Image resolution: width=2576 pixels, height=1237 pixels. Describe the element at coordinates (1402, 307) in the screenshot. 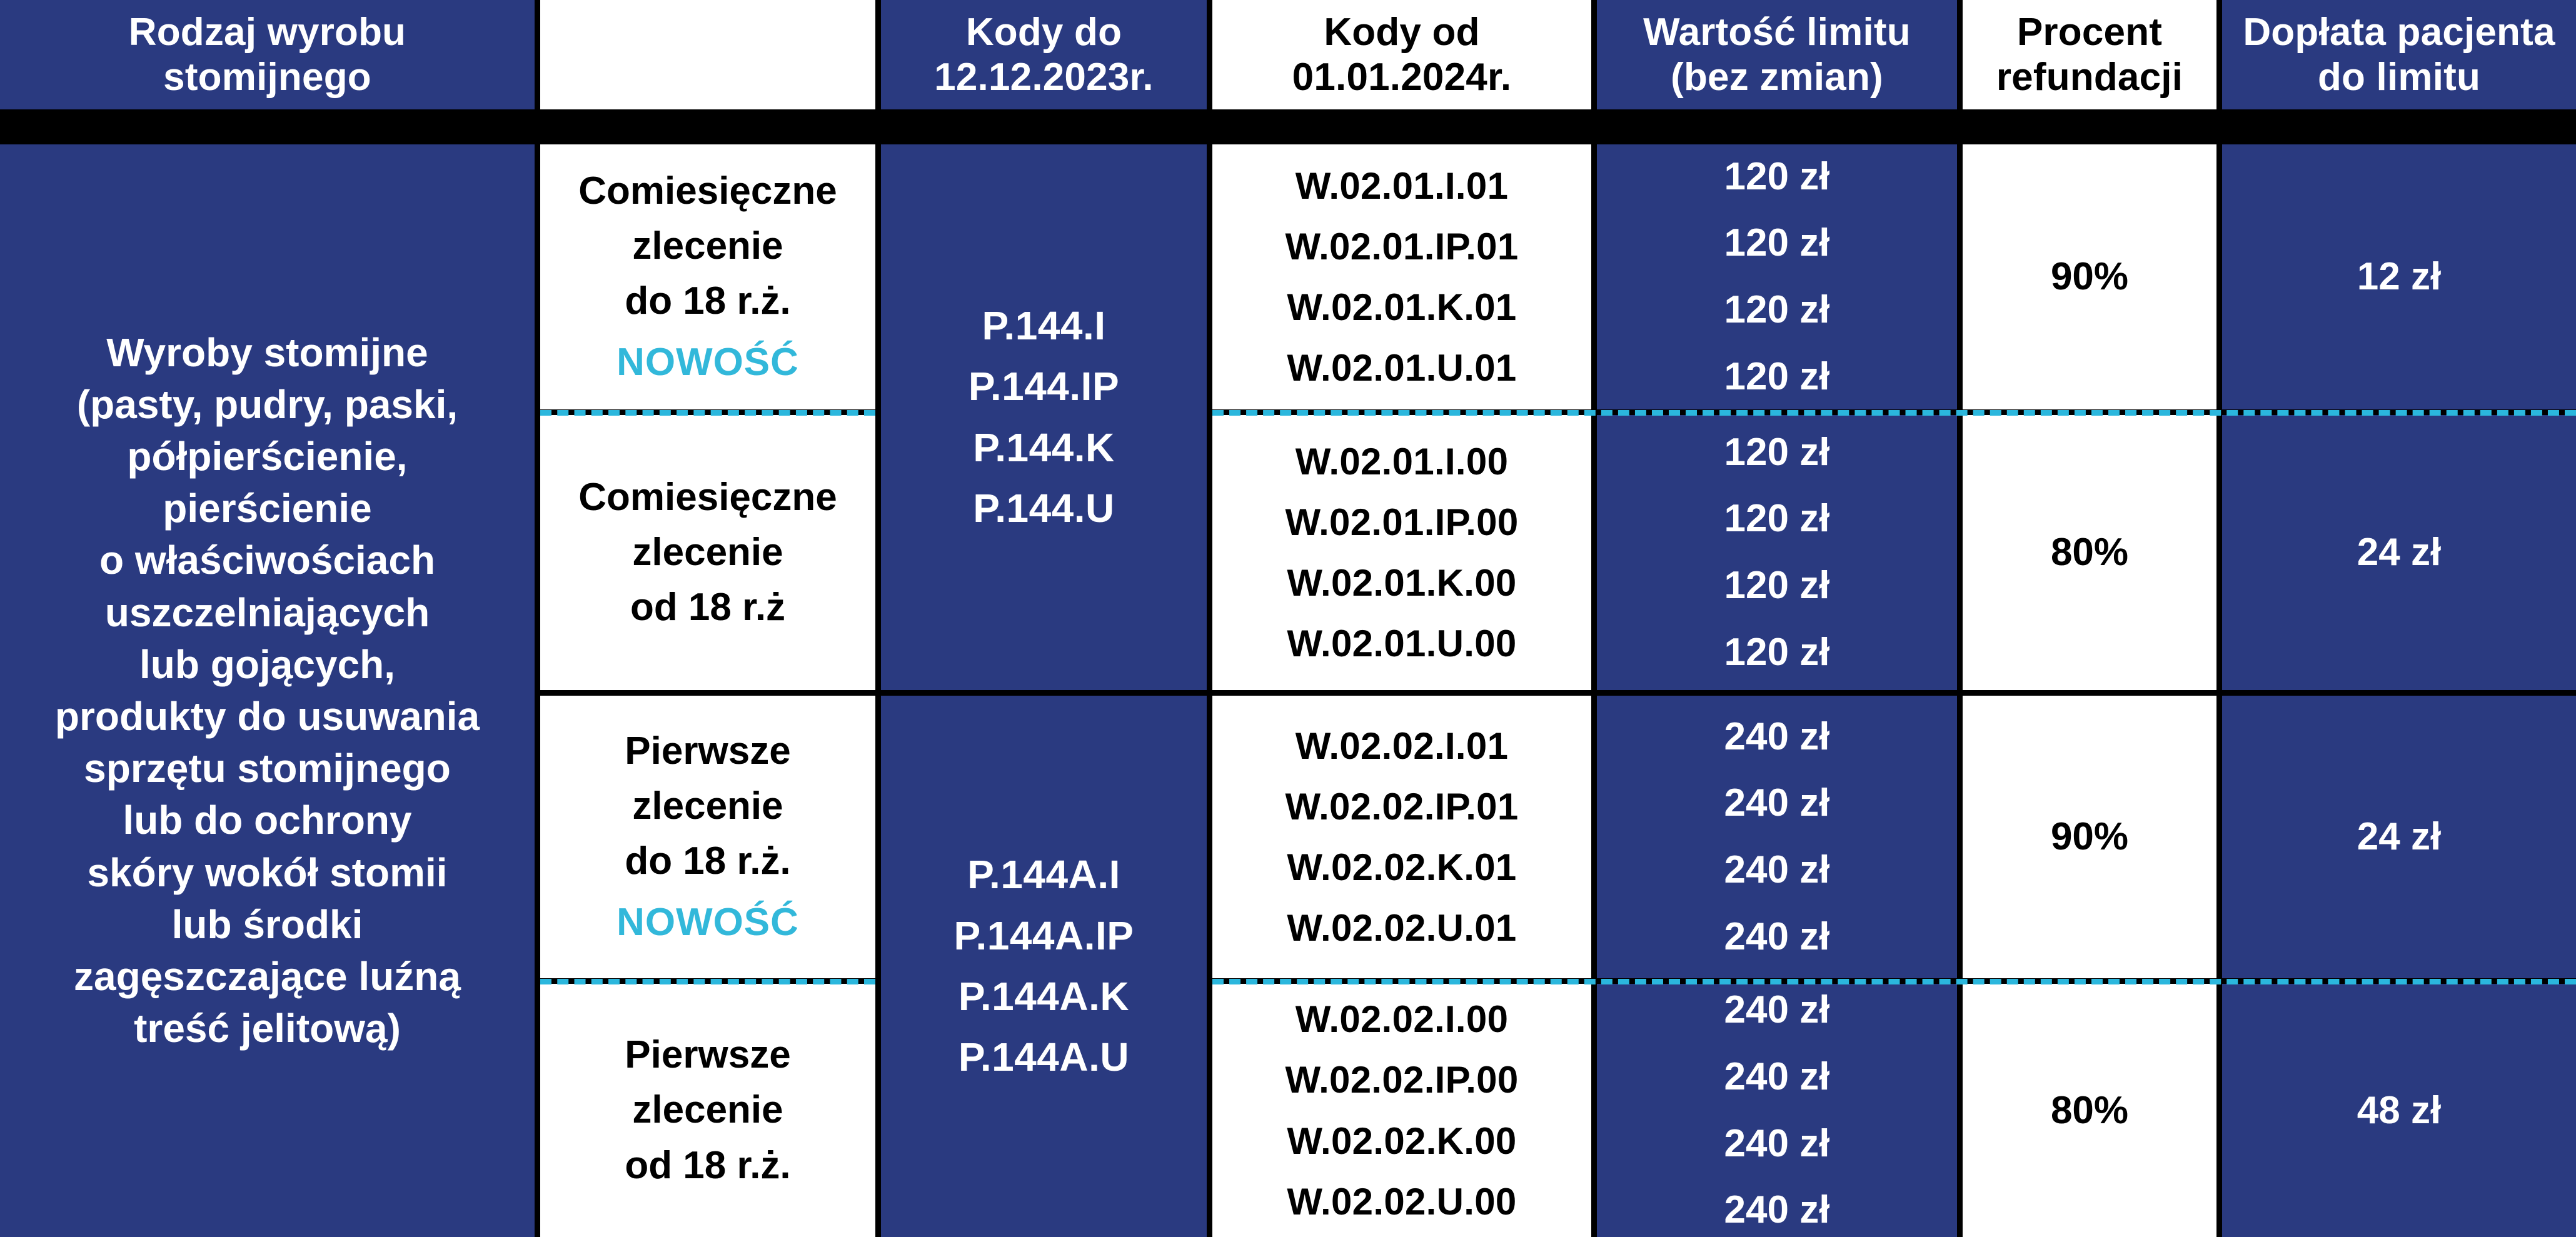

I see `new-code: W.02.01.K.01` at that location.